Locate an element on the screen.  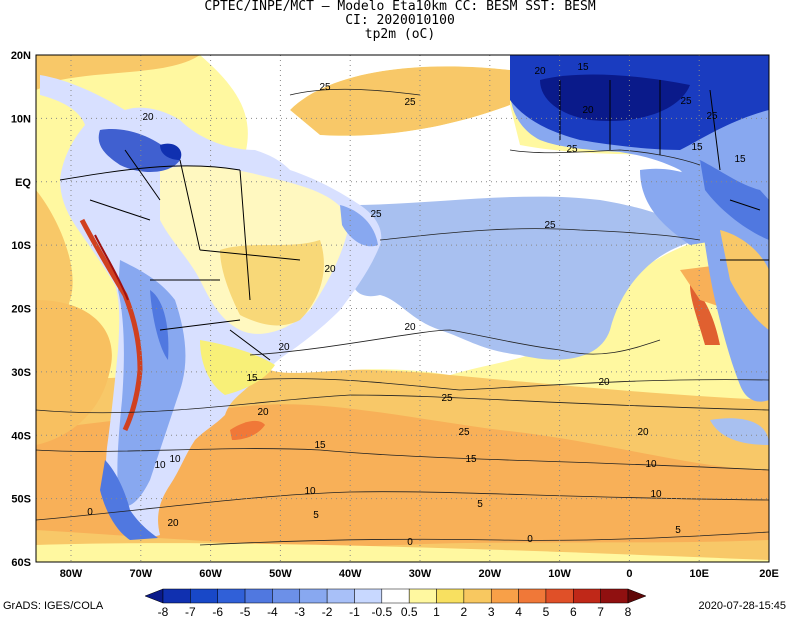
andes-red-ridge is located at coordinates (111, 325).